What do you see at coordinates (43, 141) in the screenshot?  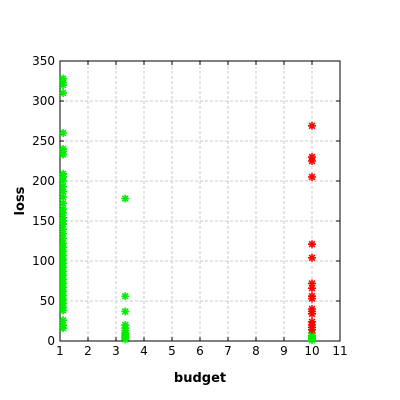 I see `y-tick-label: 250` at bounding box center [43, 141].